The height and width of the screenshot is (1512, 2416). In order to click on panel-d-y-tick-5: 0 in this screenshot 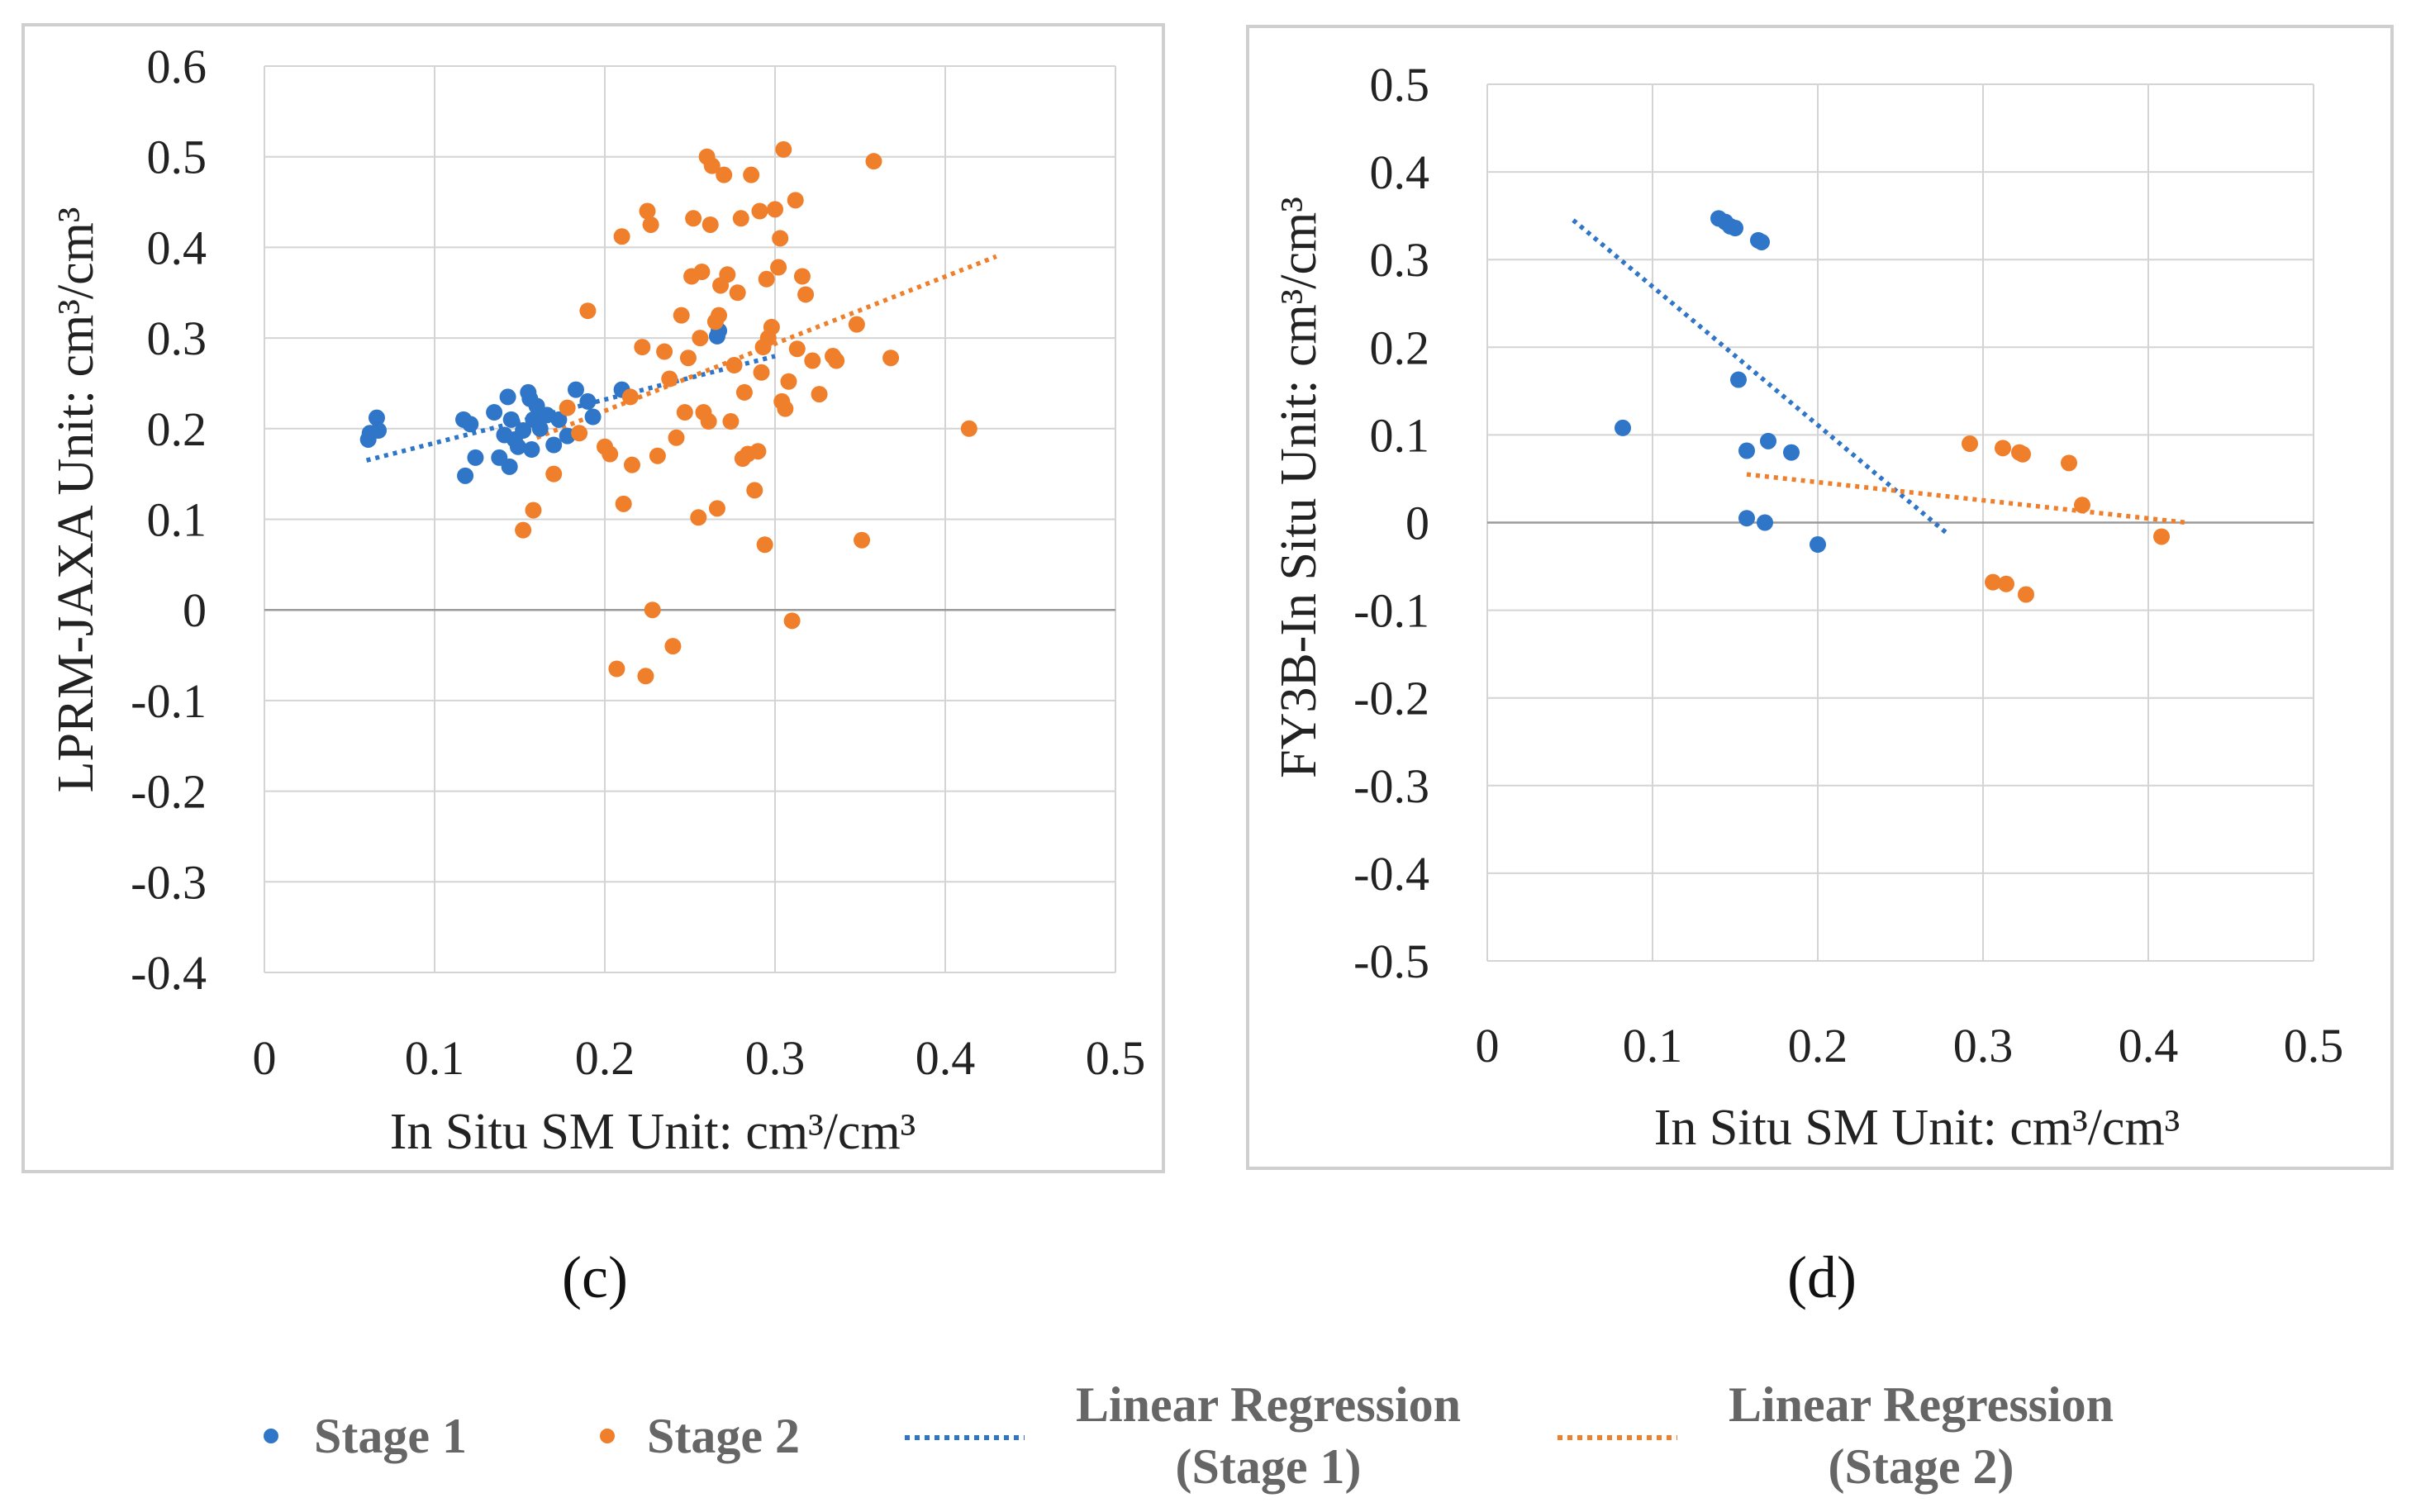, I will do `click(1417, 523)`.